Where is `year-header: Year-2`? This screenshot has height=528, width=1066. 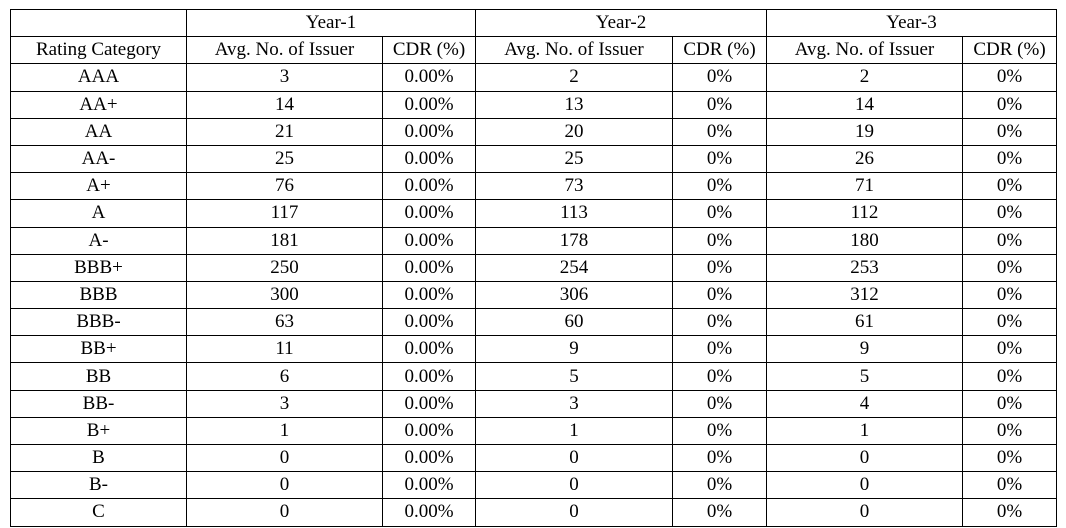
year-header: Year-2 is located at coordinates (621, 23).